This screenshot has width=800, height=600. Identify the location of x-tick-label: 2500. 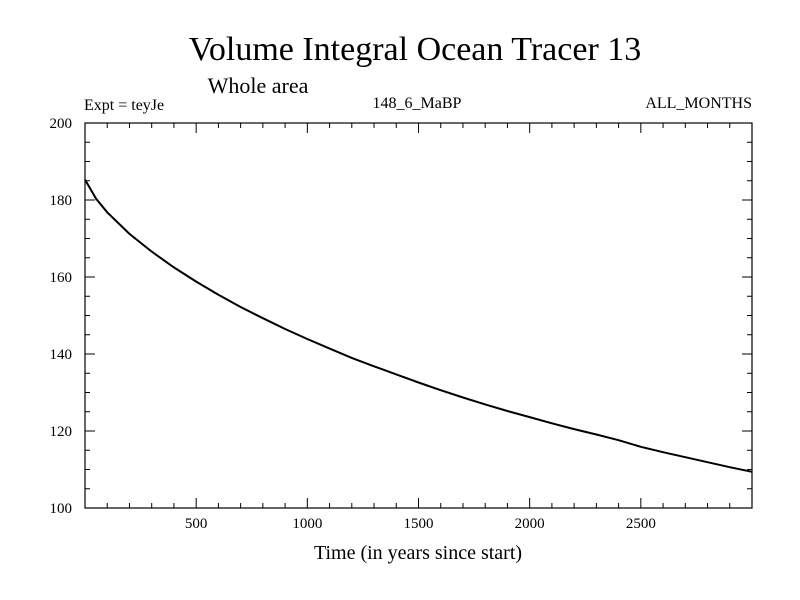
(641, 524).